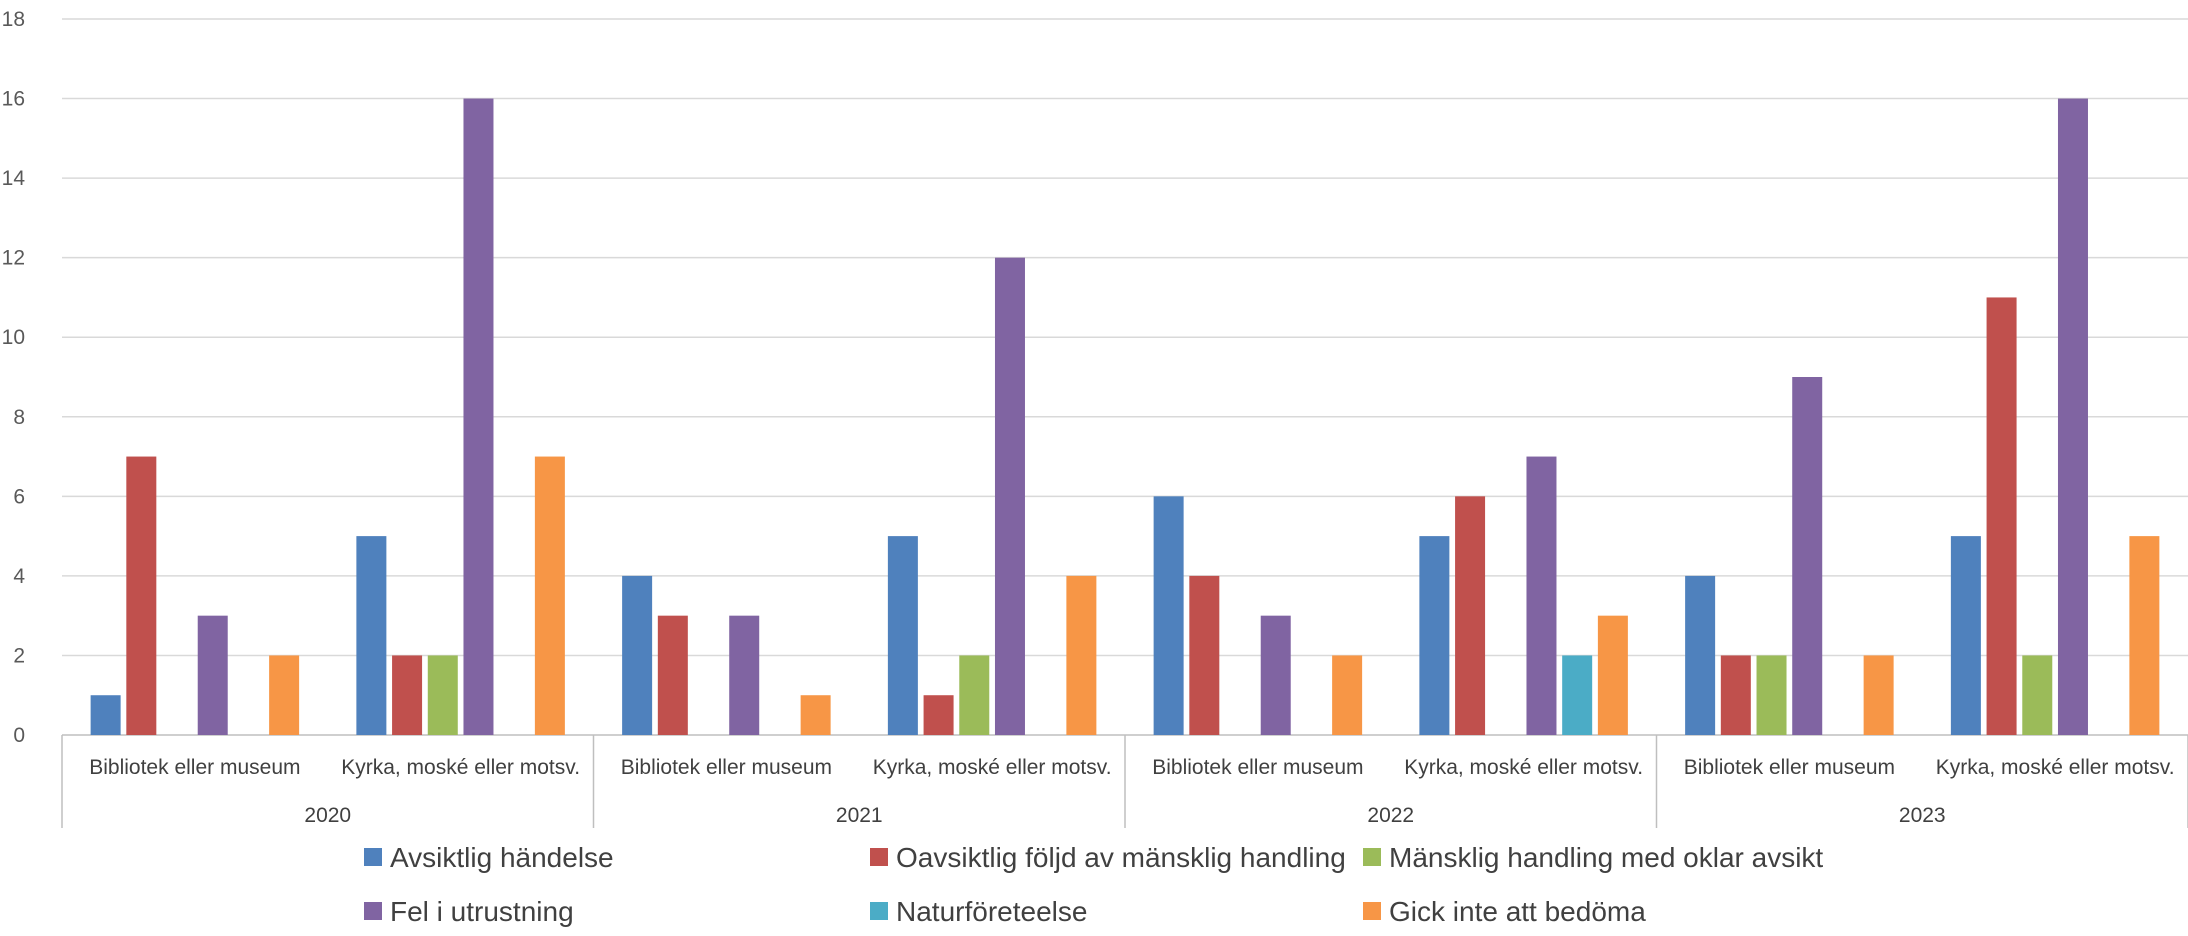 The image size is (2188, 936). What do you see at coordinates (859, 815) in the screenshot?
I see `x-group-label: 2021` at bounding box center [859, 815].